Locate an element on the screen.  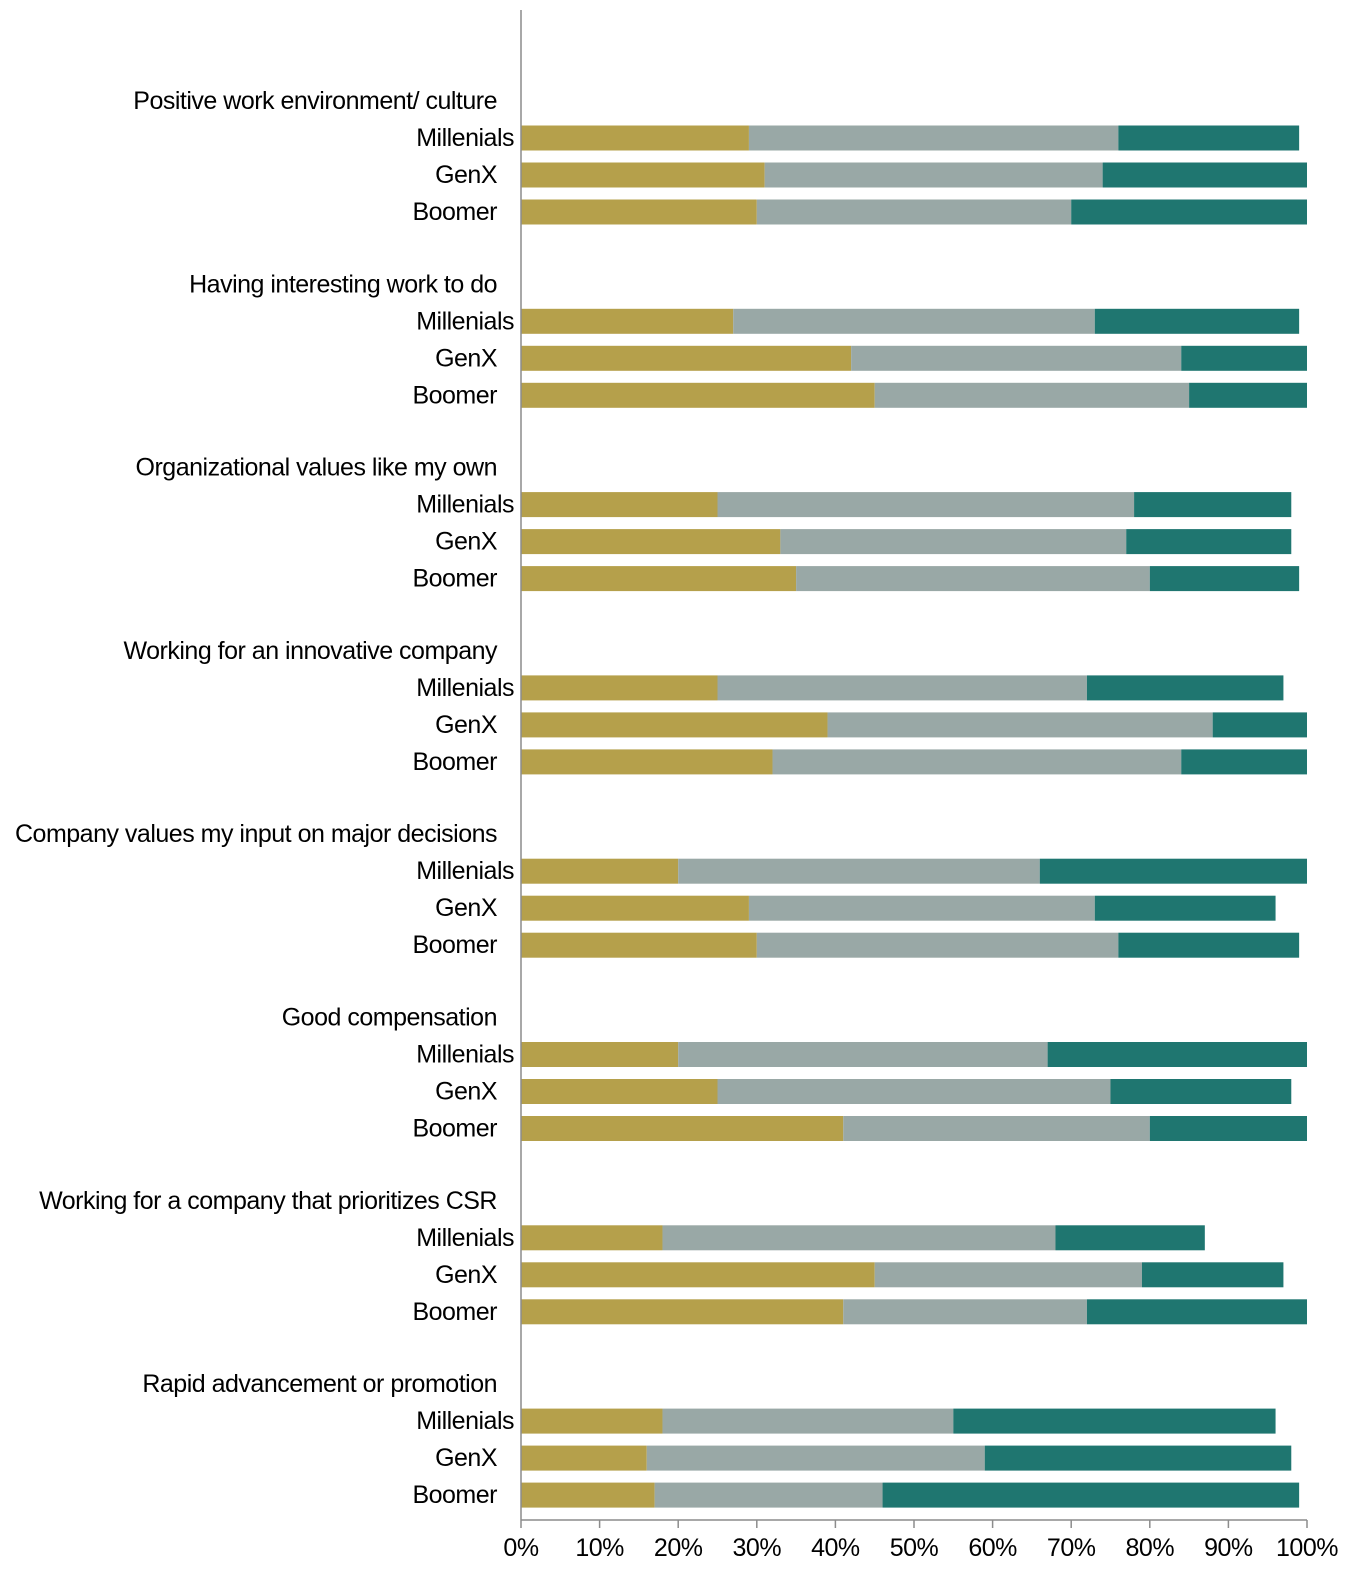
x-tick-label: 20% is located at coordinates (678, 1548).